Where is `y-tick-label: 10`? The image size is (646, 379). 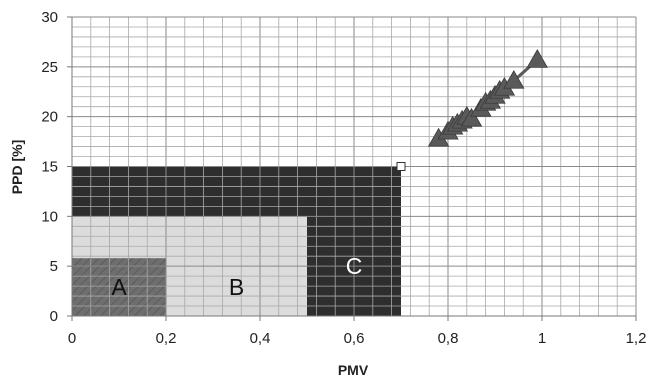
y-tick-label: 10 is located at coordinates (49, 216).